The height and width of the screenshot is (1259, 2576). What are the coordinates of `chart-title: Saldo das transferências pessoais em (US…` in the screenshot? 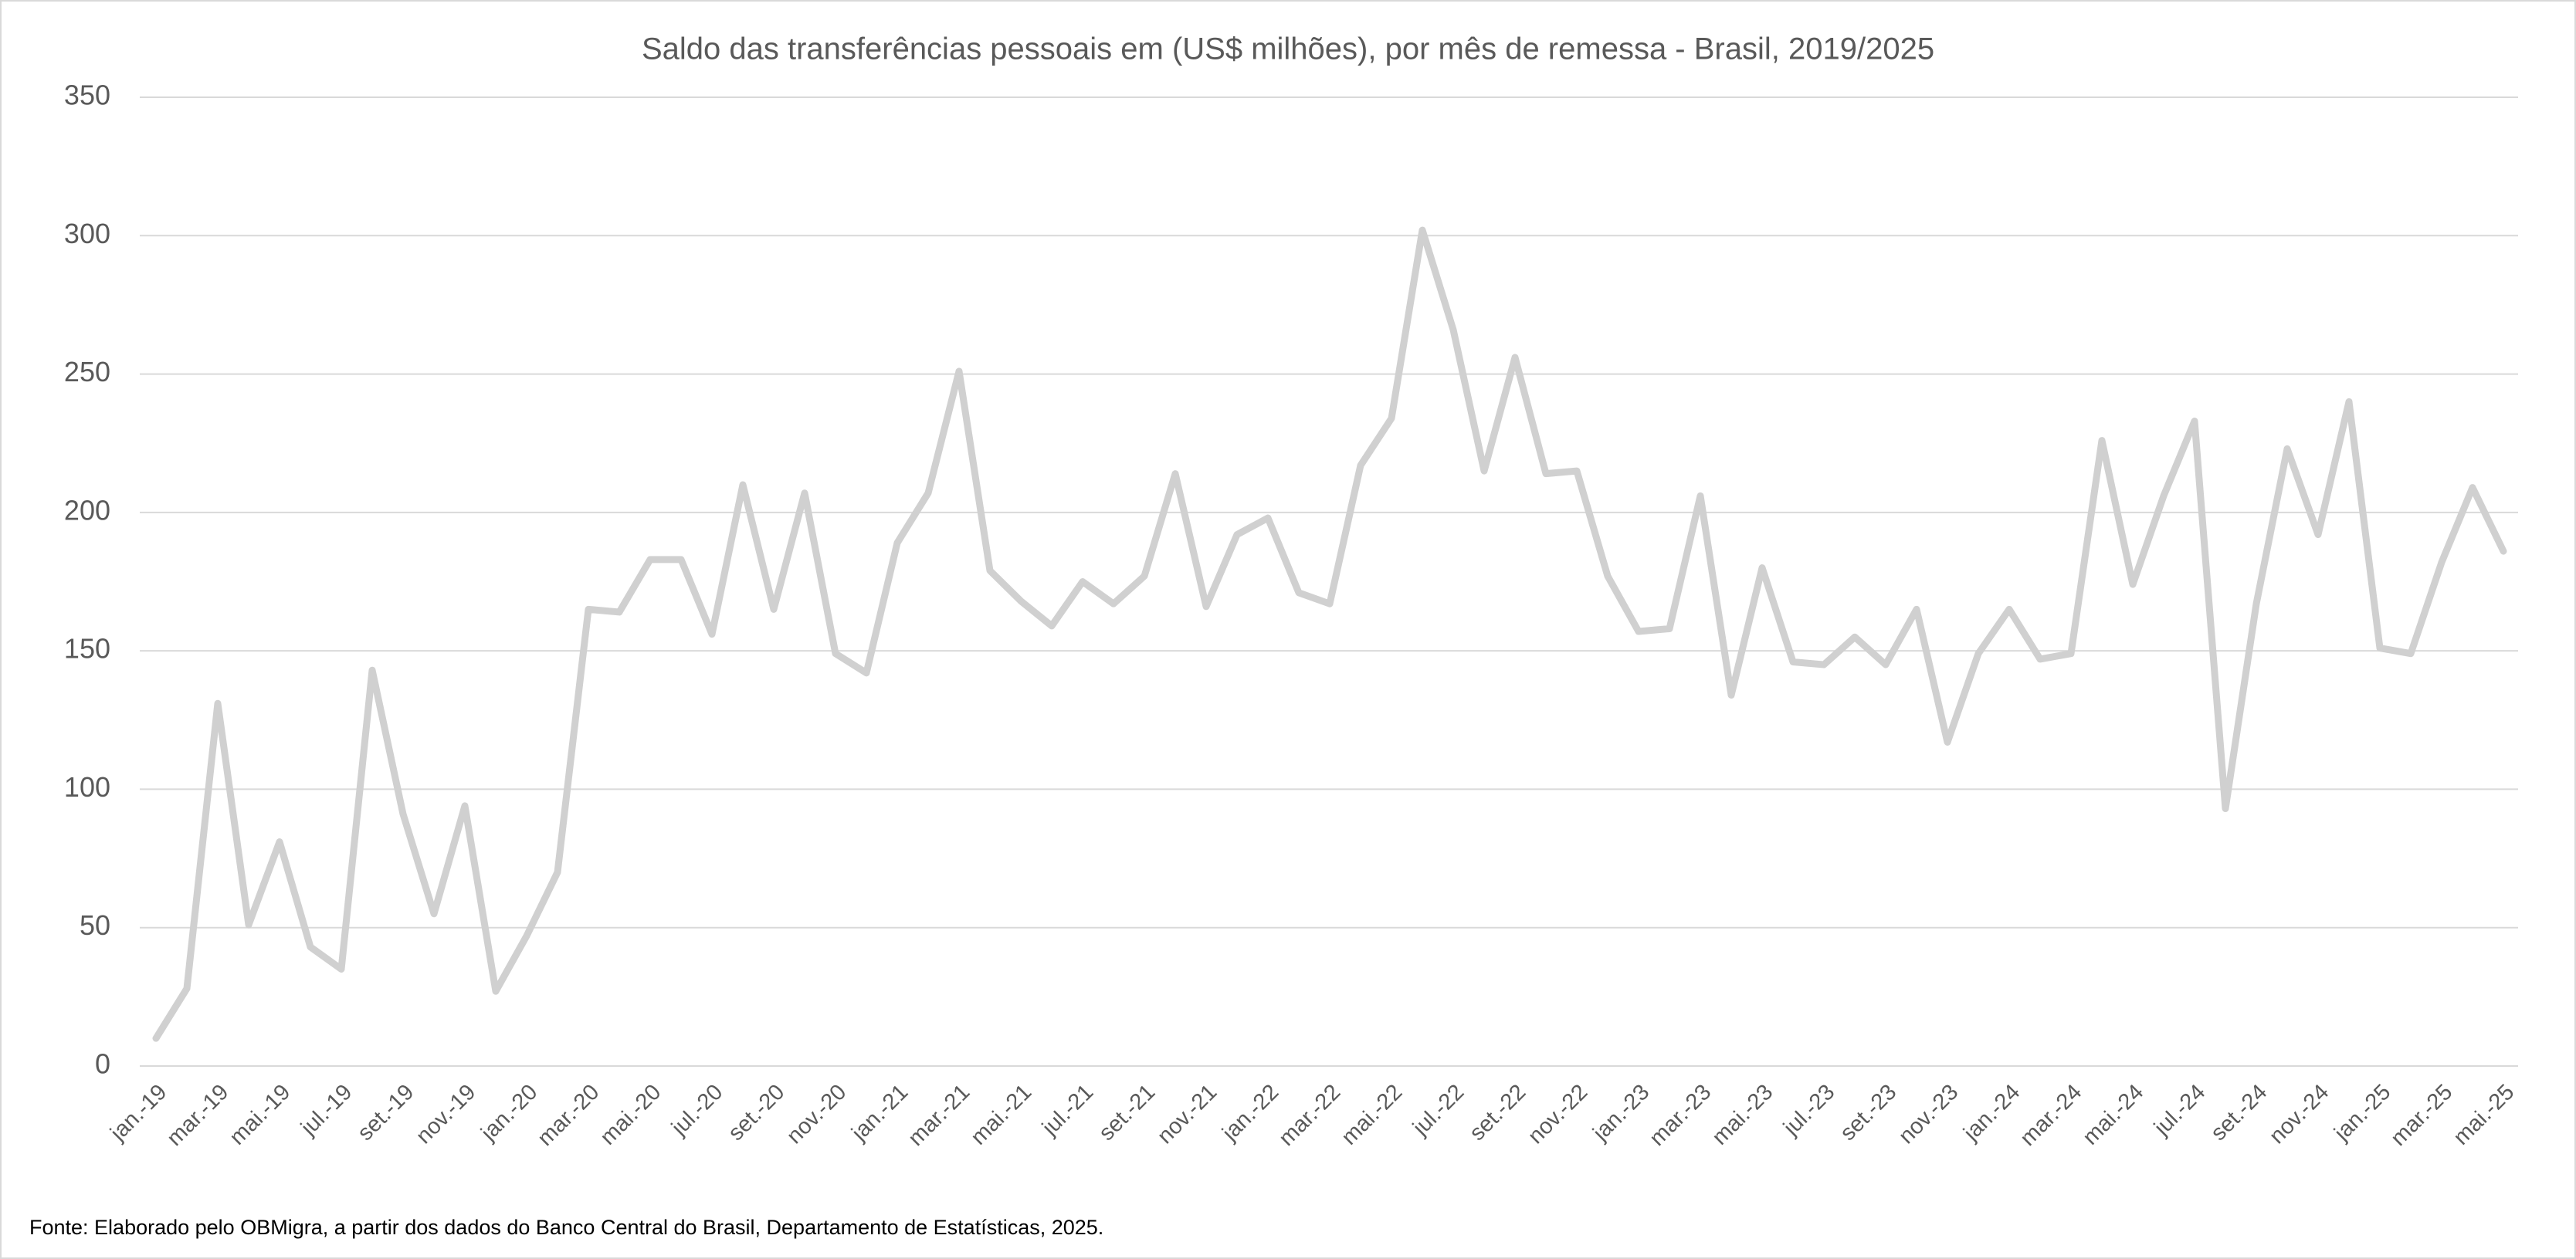 It's located at (1288, 49).